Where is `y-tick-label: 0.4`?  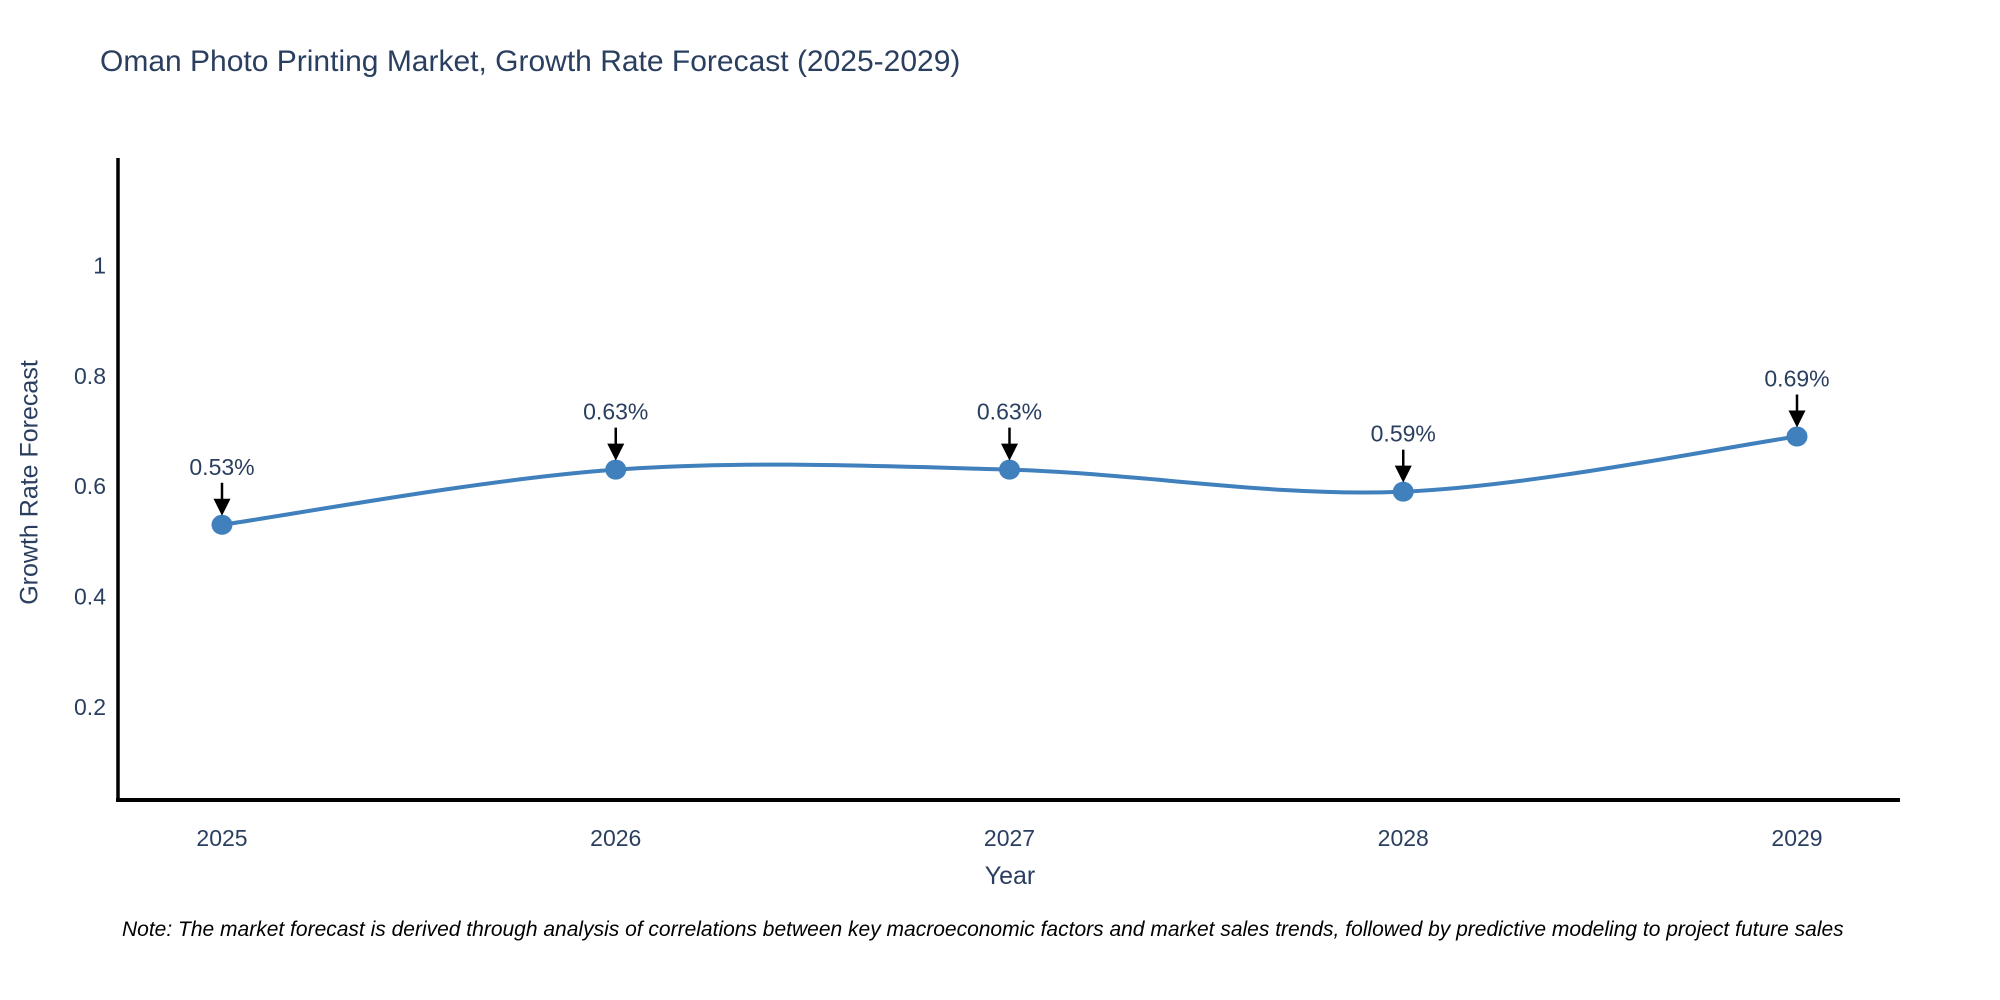 y-tick-label: 0.4 is located at coordinates (90, 596).